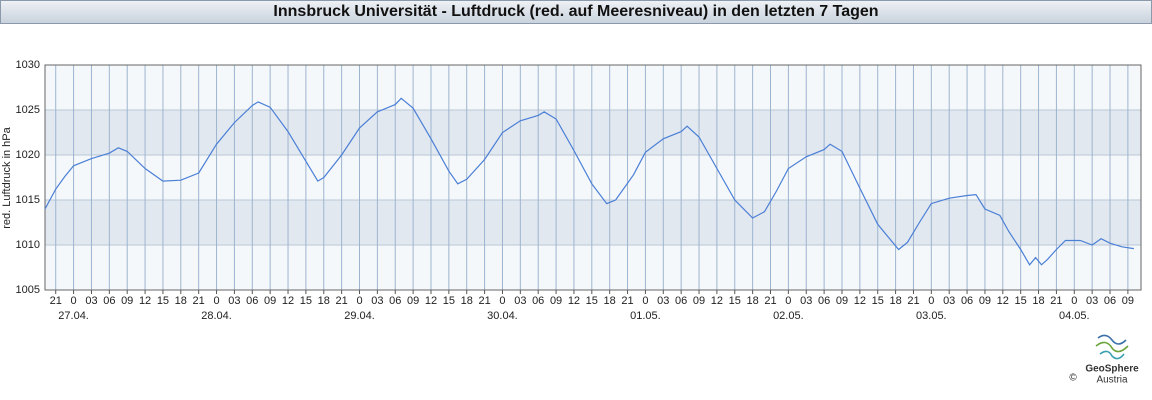  I want to click on y-tick-label: 1015, so click(28, 200).